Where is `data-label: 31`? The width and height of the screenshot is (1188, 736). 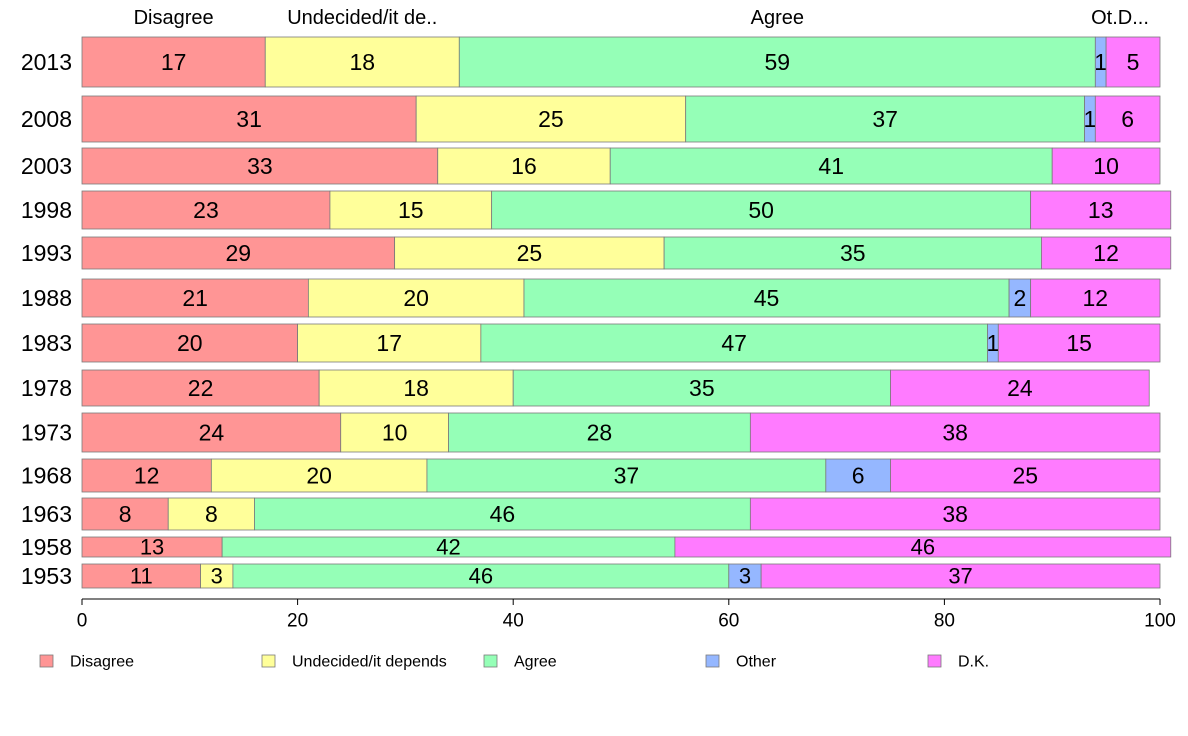 data-label: 31 is located at coordinates (249, 119).